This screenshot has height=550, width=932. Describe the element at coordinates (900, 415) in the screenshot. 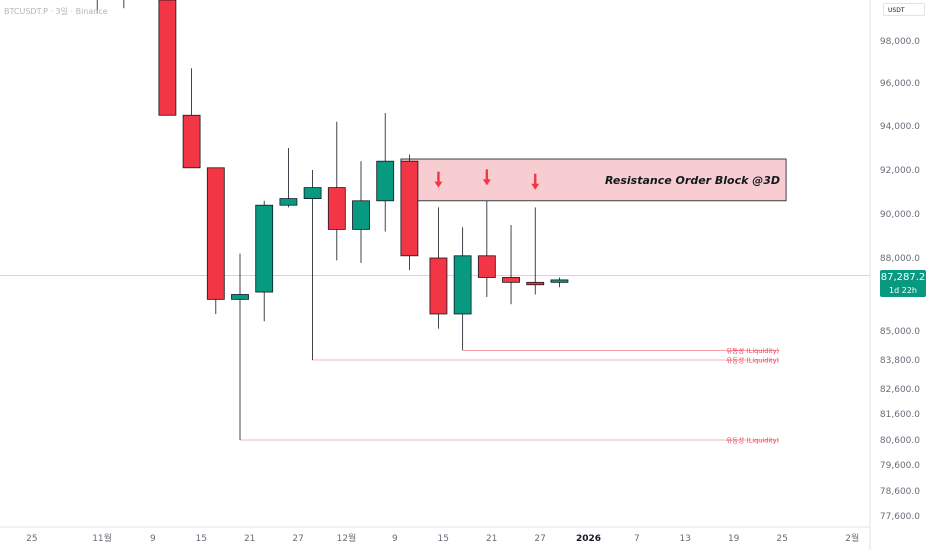

I see `y-tick-label: 81,600.0` at that location.